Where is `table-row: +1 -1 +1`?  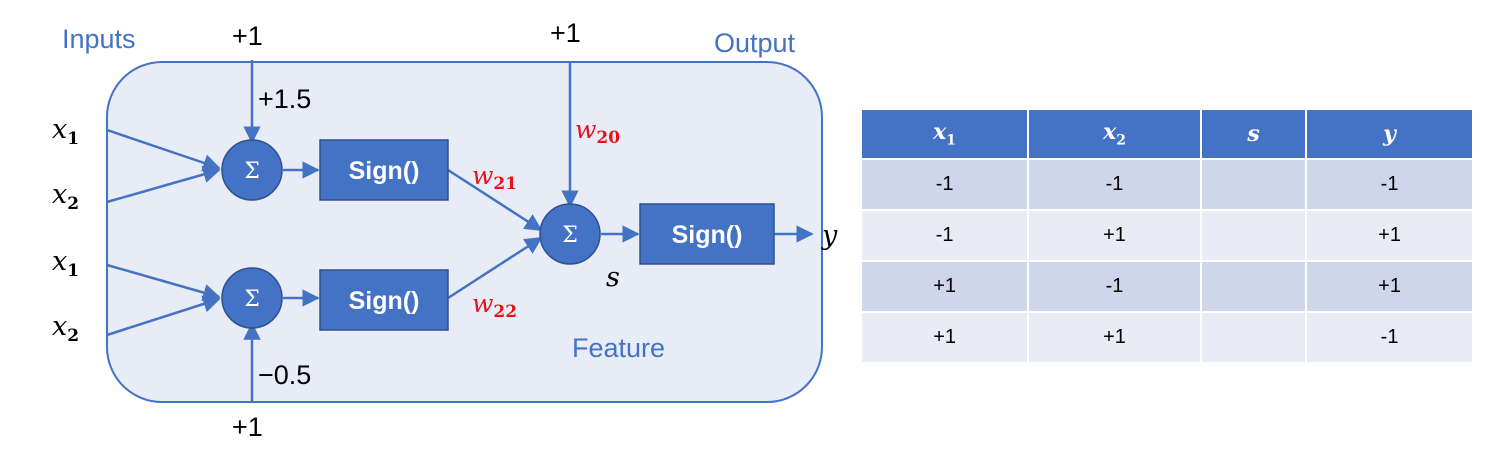
table-row: +1 -1 +1 is located at coordinates (1167, 286).